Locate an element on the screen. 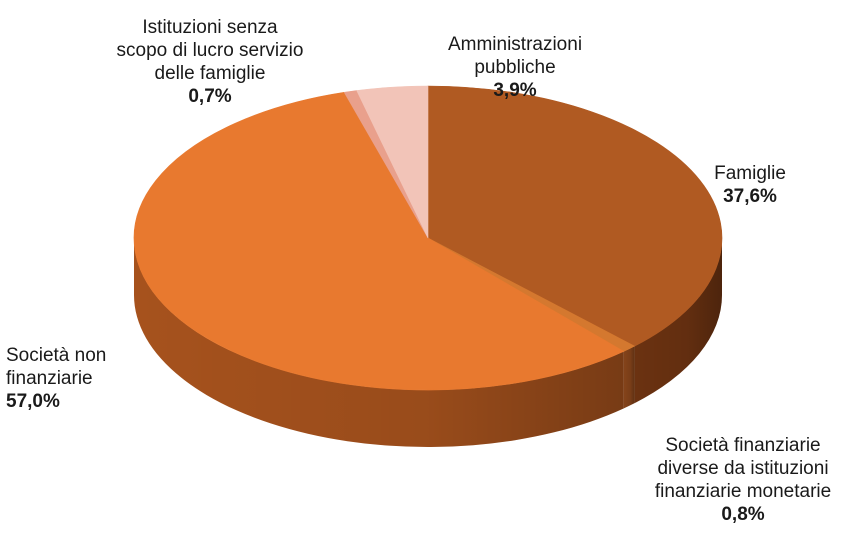 This screenshot has width=864, height=538. slice-label-societa-non-finanziarie: Società non finanziarie 57,0% is located at coordinates (81, 378).